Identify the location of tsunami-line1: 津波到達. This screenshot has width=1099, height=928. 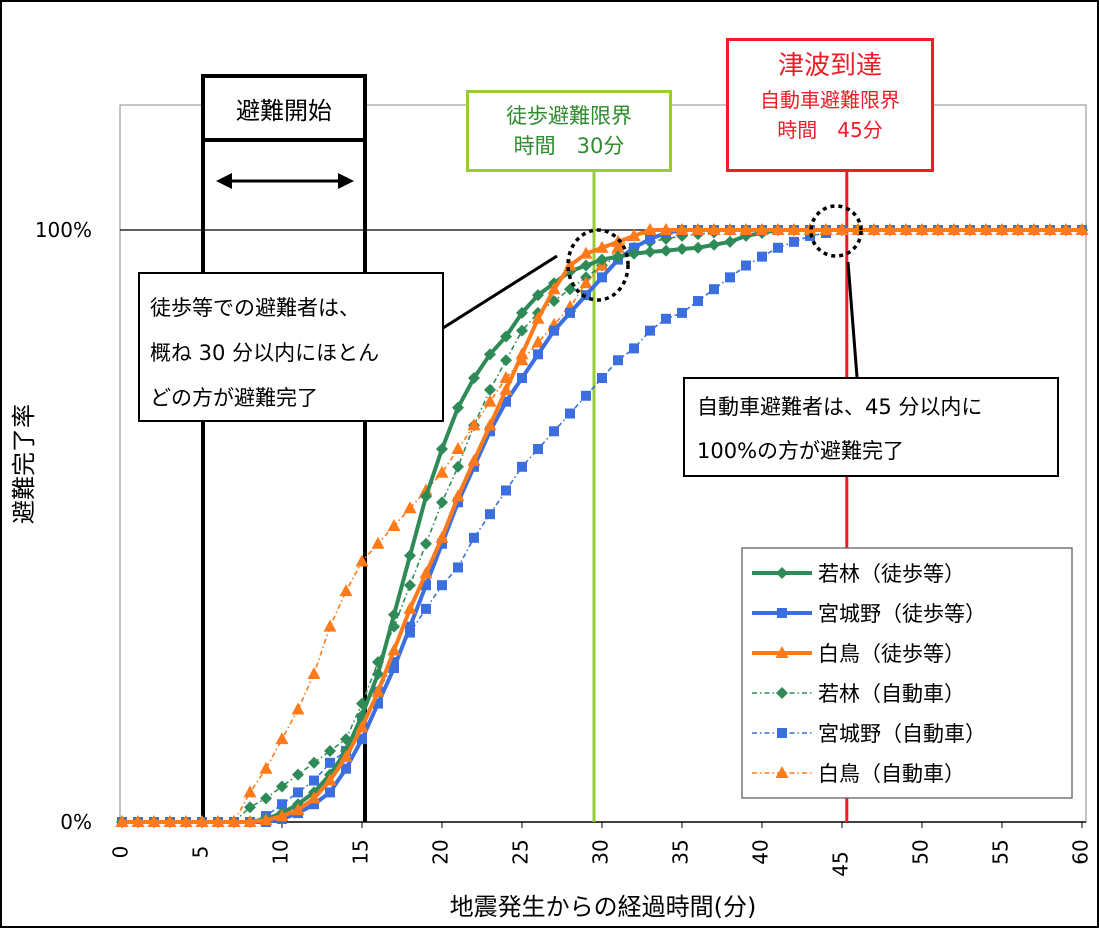
(829, 66).